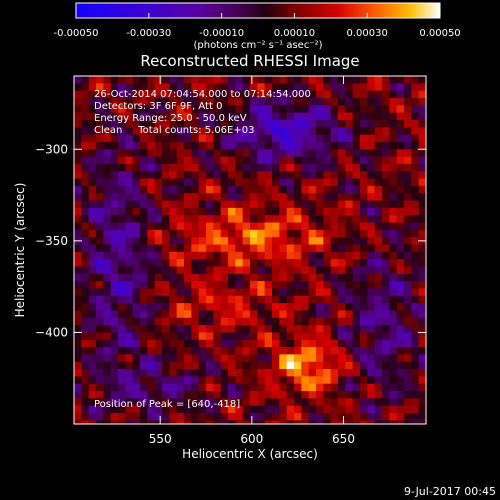 This screenshot has width=500, height=500. What do you see at coordinates (158, 106) in the screenshot?
I see `annotation-detectors: Detectors: 3F 6F 9F, Att 0` at bounding box center [158, 106].